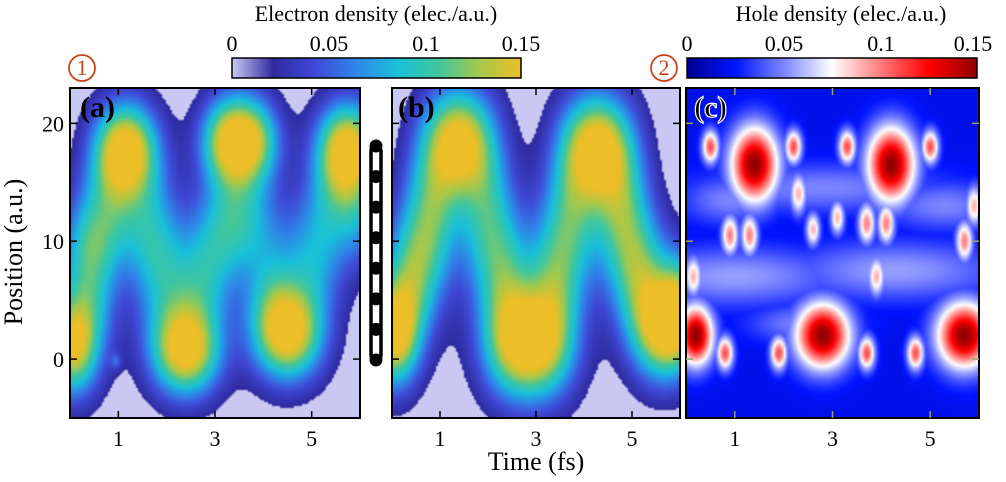 The width and height of the screenshot is (1006, 482). I want to click on badge-1: 1, so click(82, 68).